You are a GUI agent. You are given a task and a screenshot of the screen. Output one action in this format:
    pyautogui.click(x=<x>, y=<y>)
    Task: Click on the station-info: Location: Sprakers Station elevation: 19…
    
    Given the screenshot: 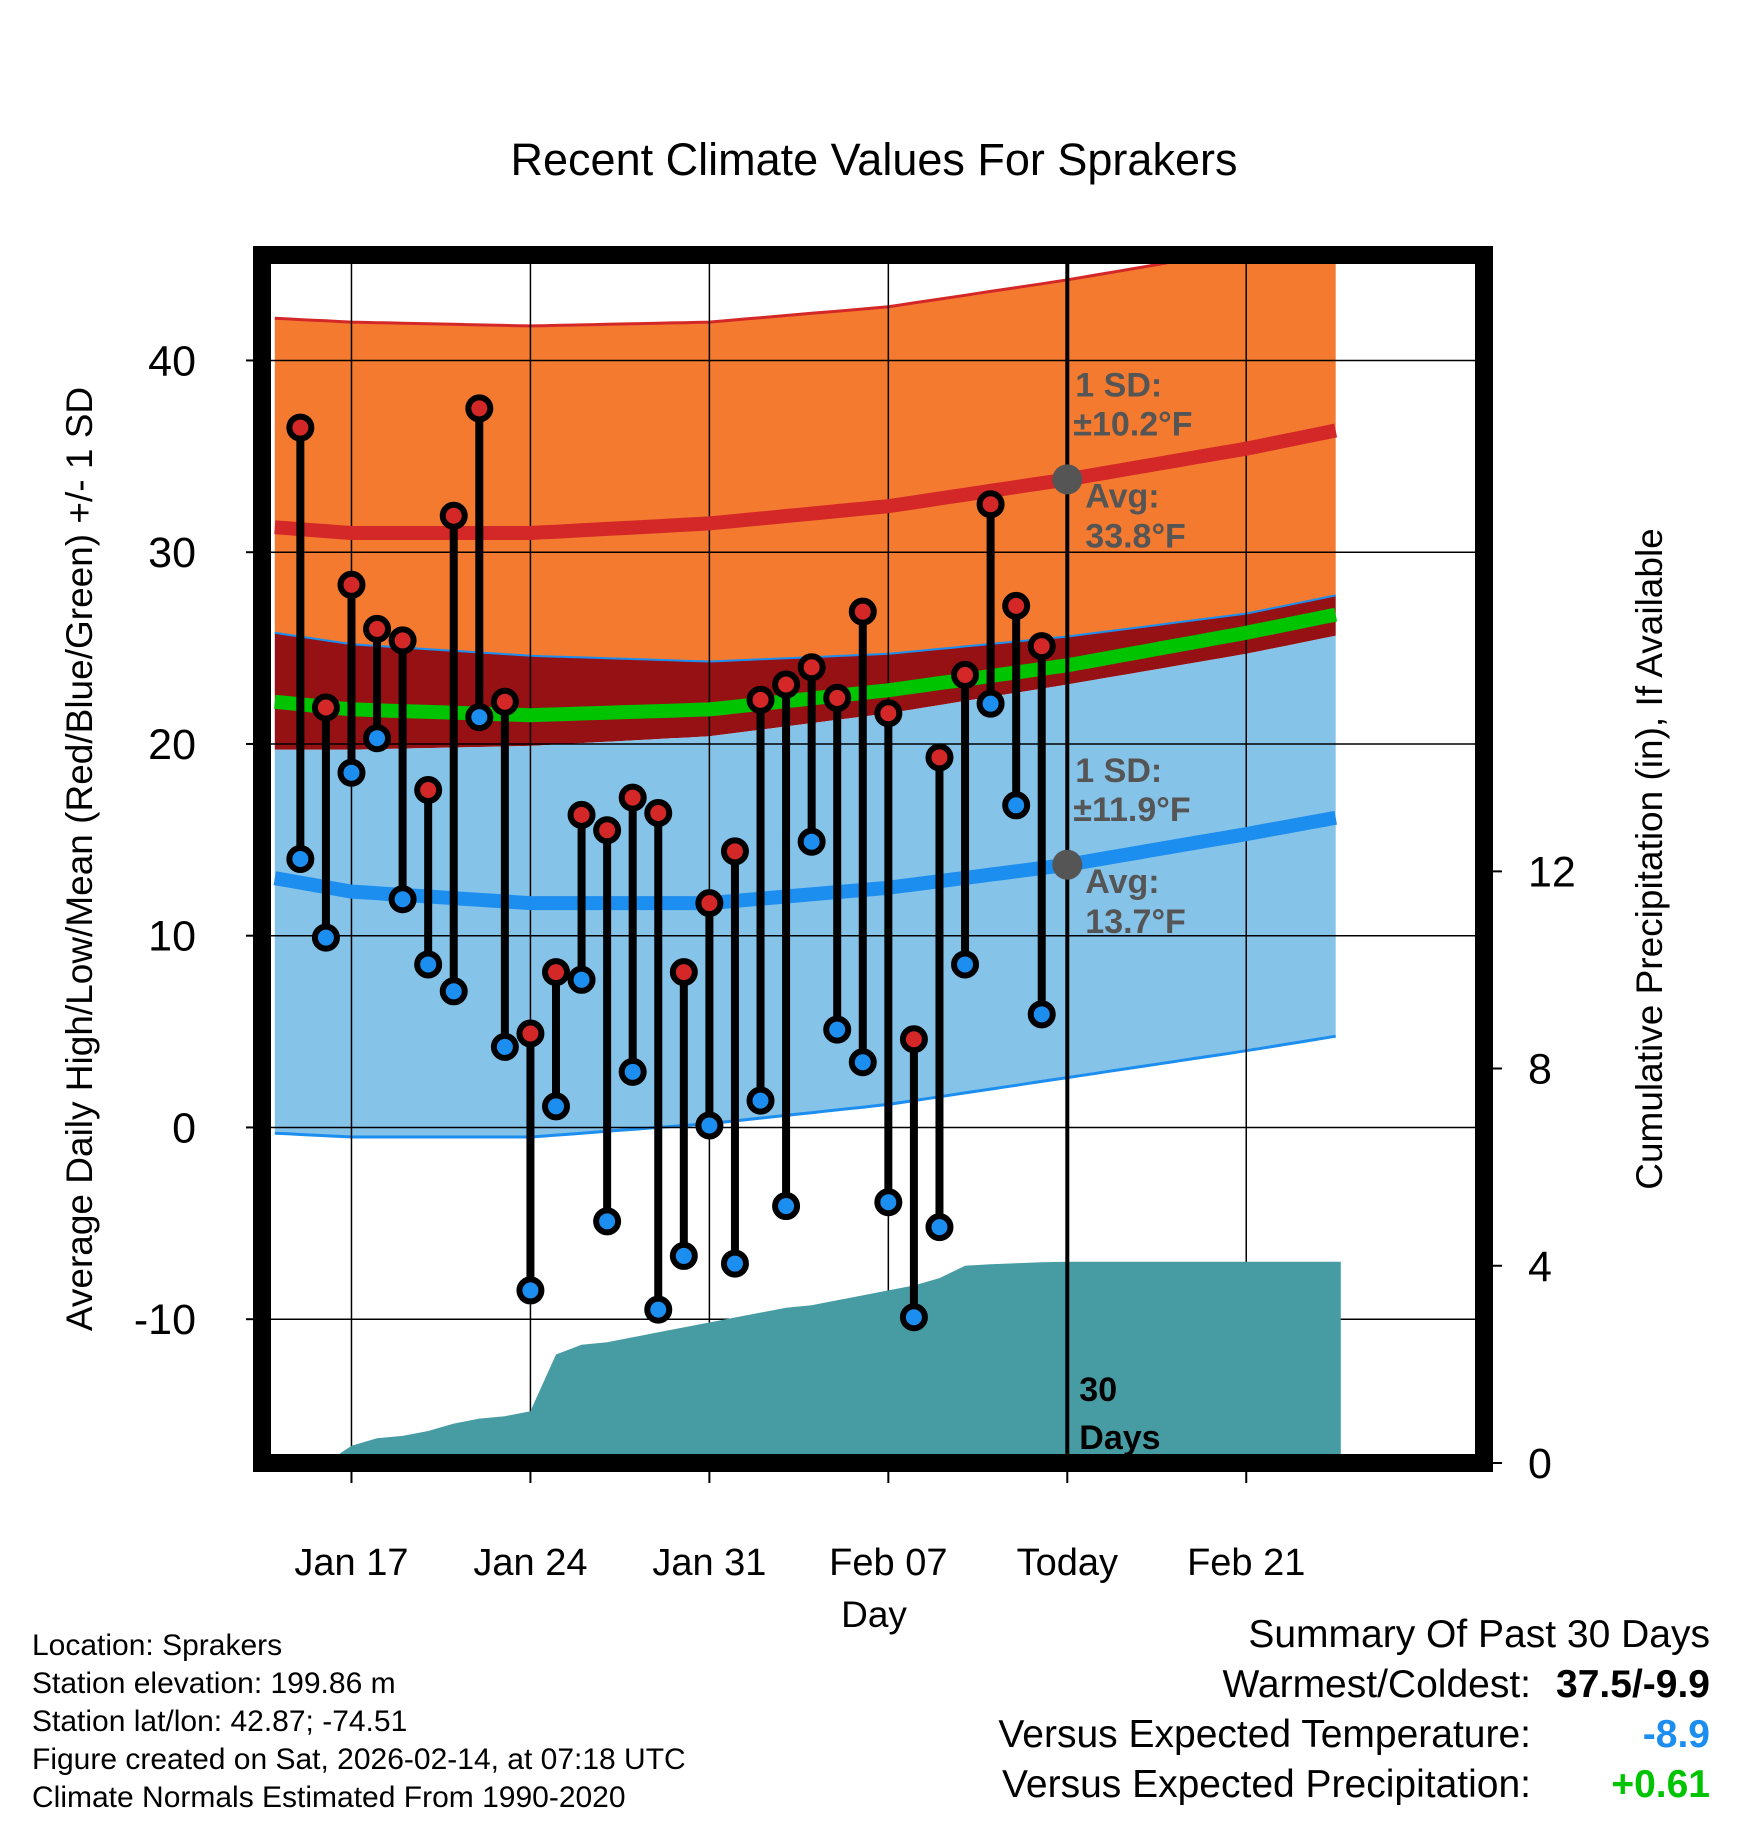 What is the action you would take?
    pyautogui.click(x=359, y=1722)
    